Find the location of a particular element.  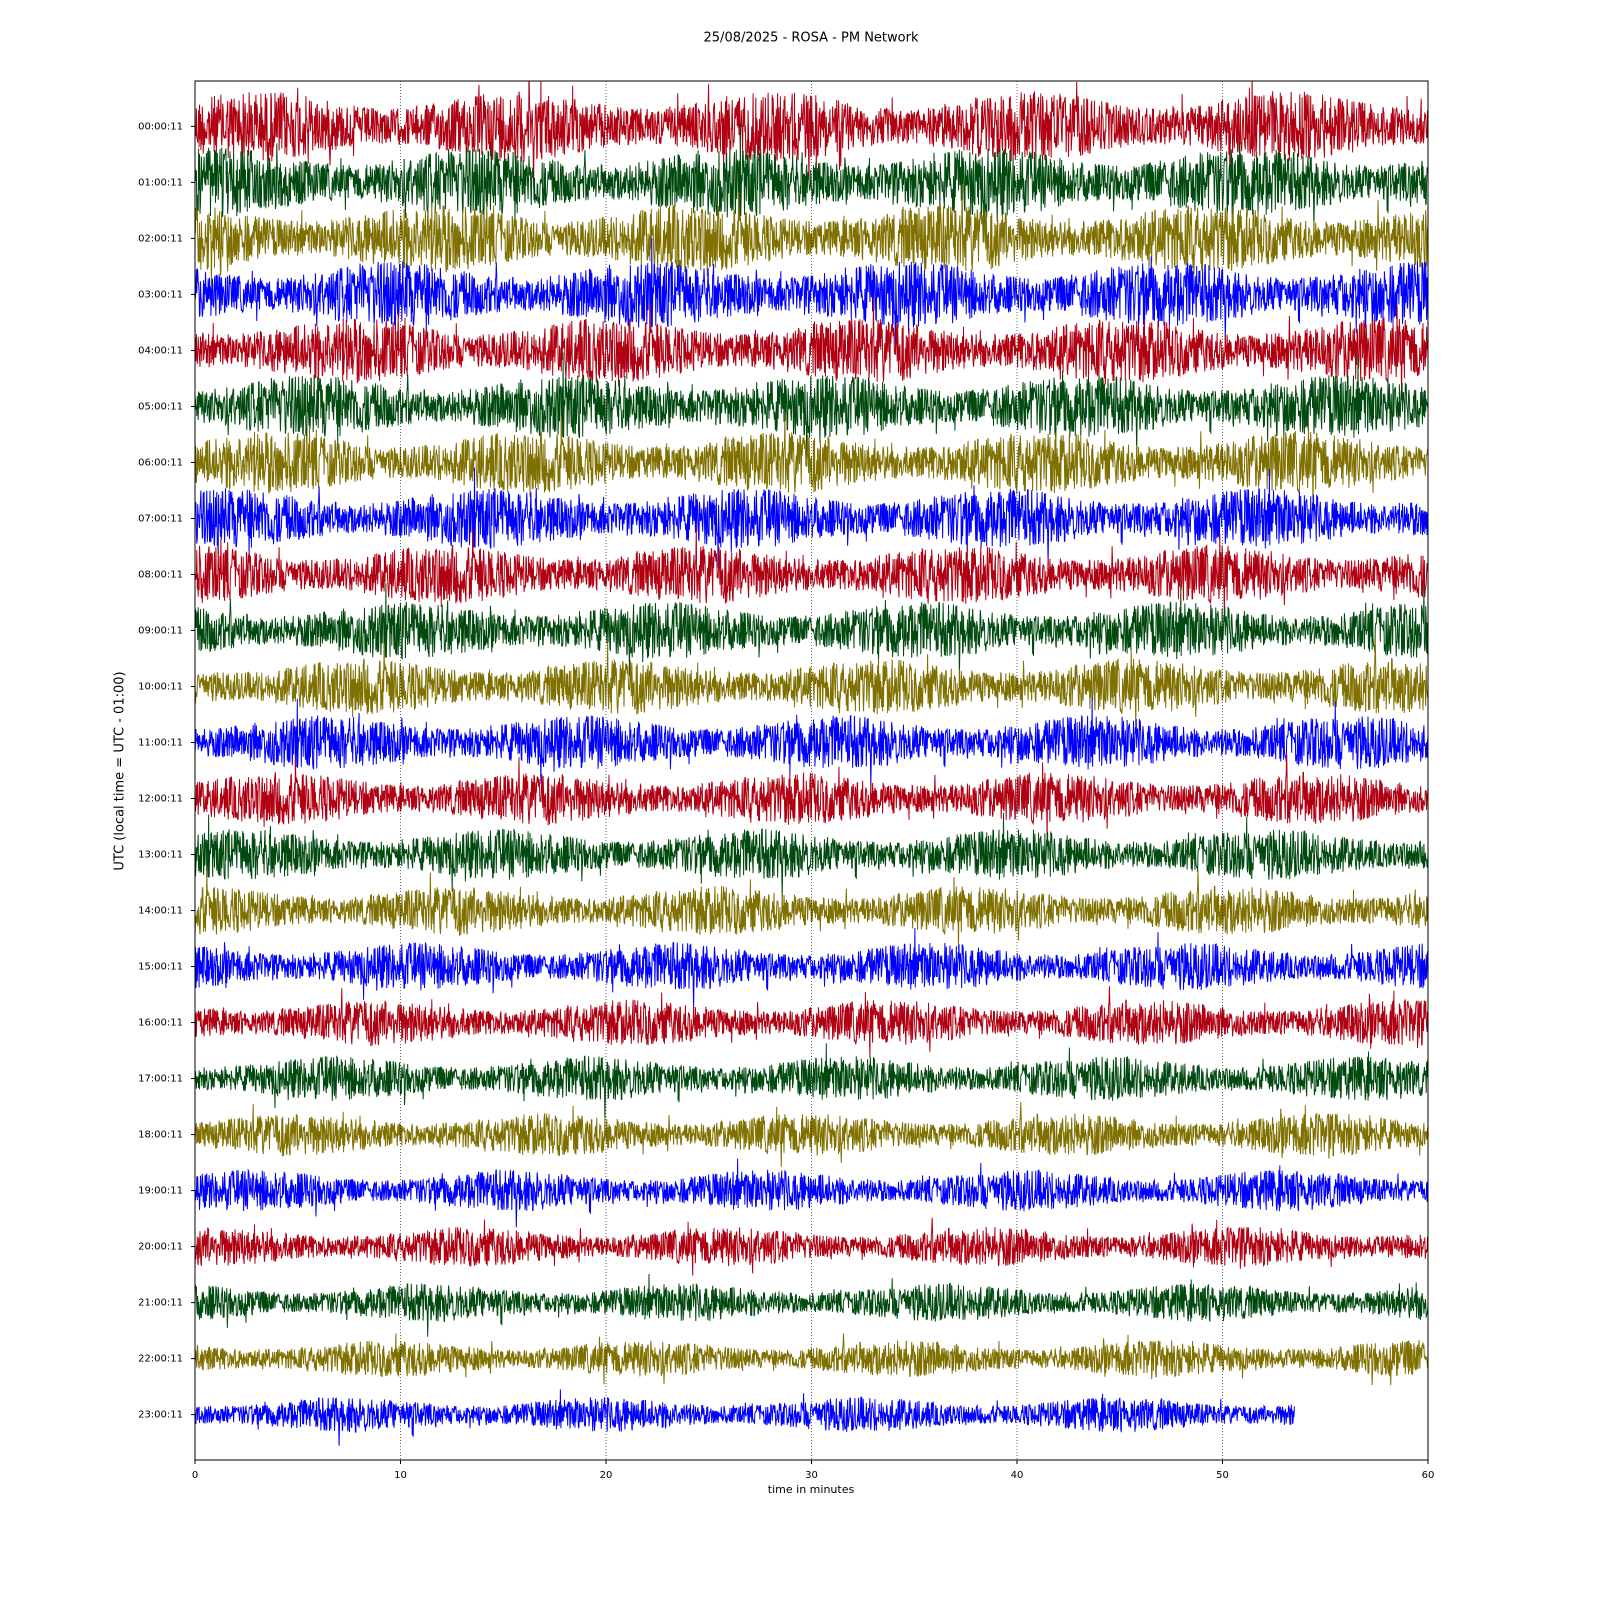

x-tick-label: 30 is located at coordinates (811, 1475).